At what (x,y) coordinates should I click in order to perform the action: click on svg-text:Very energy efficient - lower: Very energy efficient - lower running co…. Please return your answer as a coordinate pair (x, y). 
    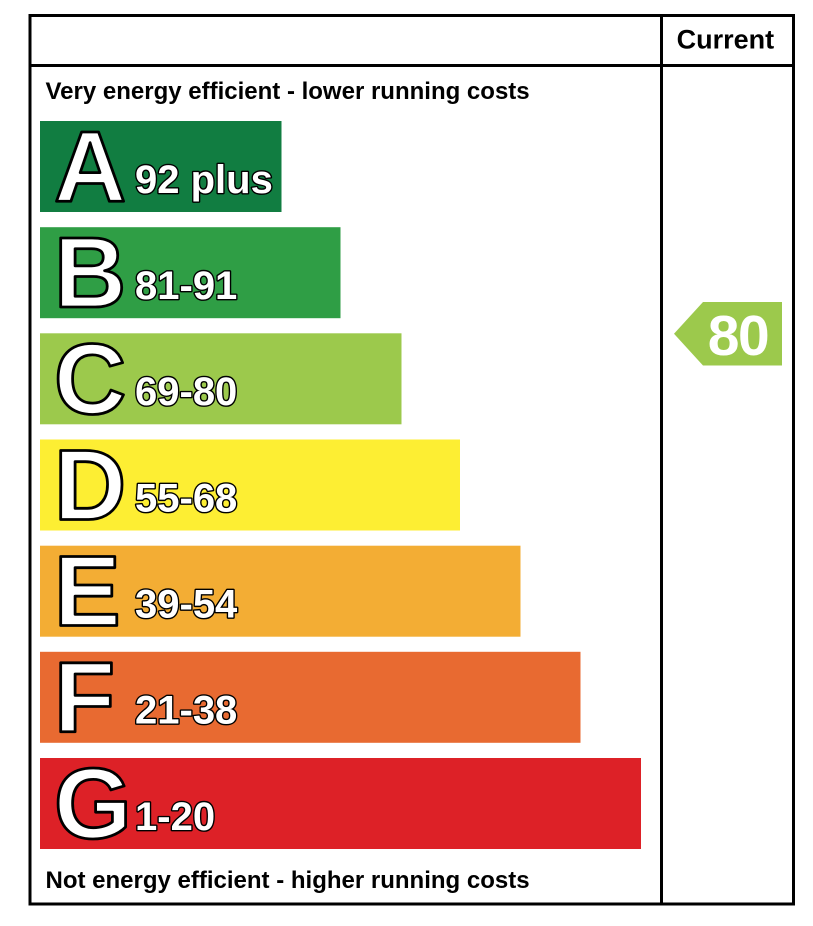
    Looking at the image, I should click on (288, 91).